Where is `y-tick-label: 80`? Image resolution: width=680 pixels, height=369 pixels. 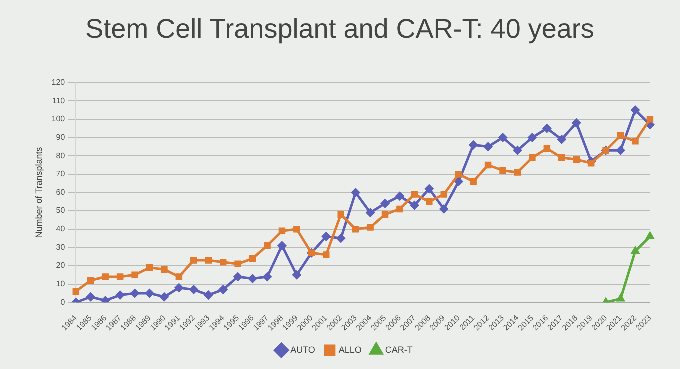 y-tick-label: 80 is located at coordinates (61, 155).